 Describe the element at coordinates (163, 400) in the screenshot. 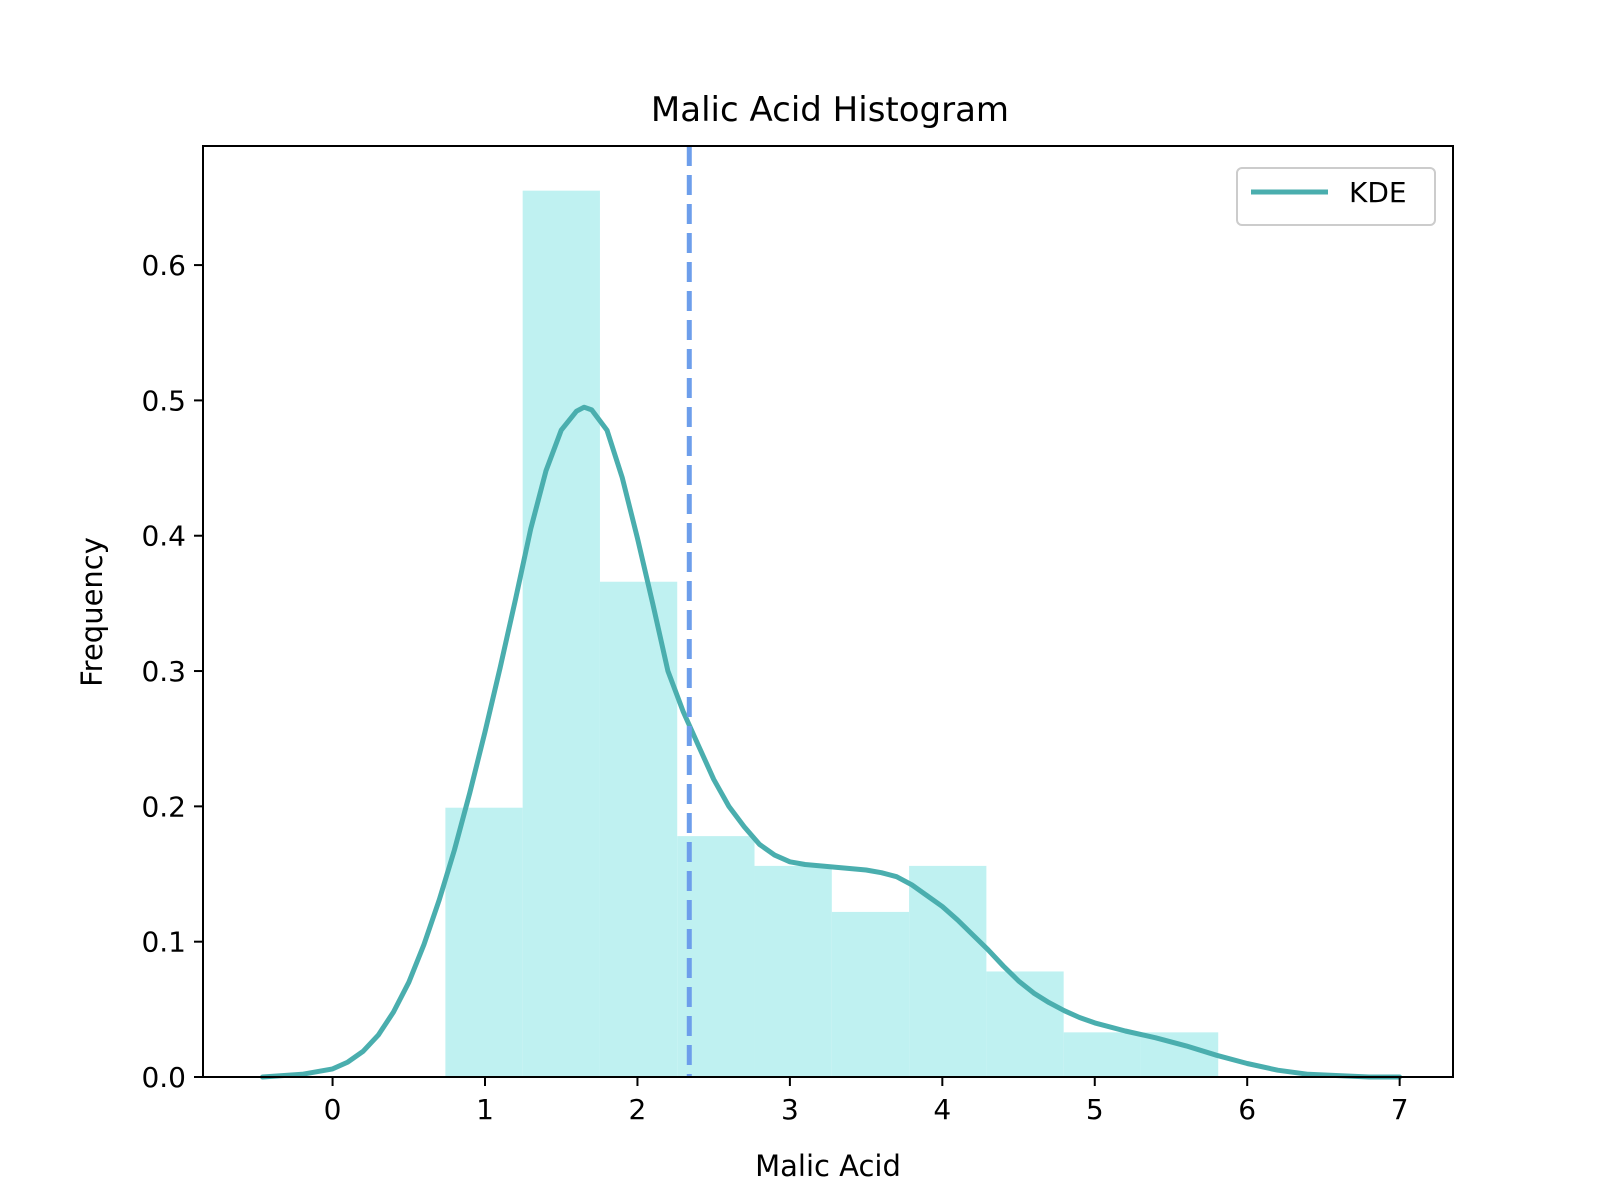

I see `y-tick-label: 0.5` at that location.